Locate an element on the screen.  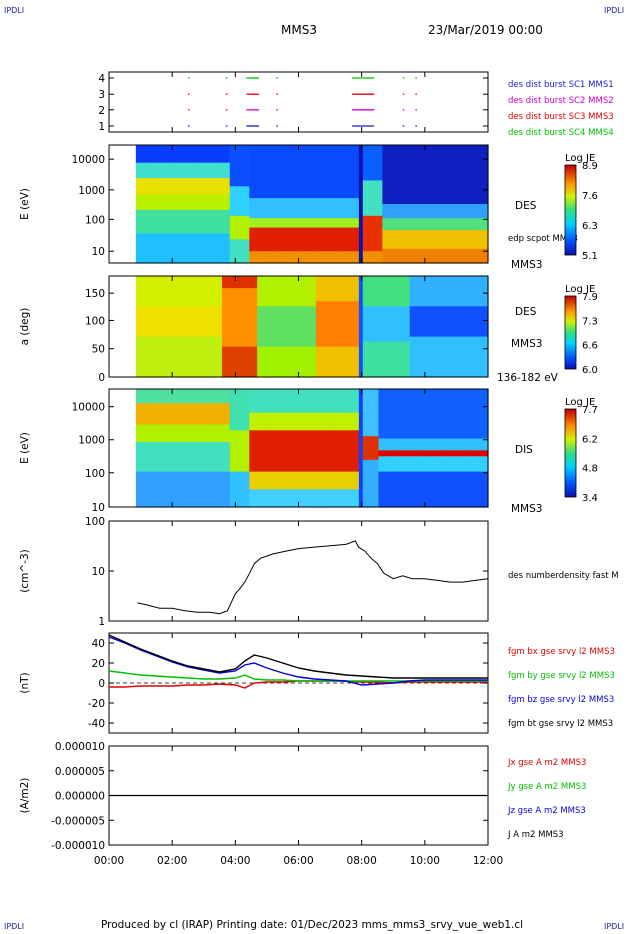
colorbar-tick-label: 6.6 is located at coordinates (590, 346).